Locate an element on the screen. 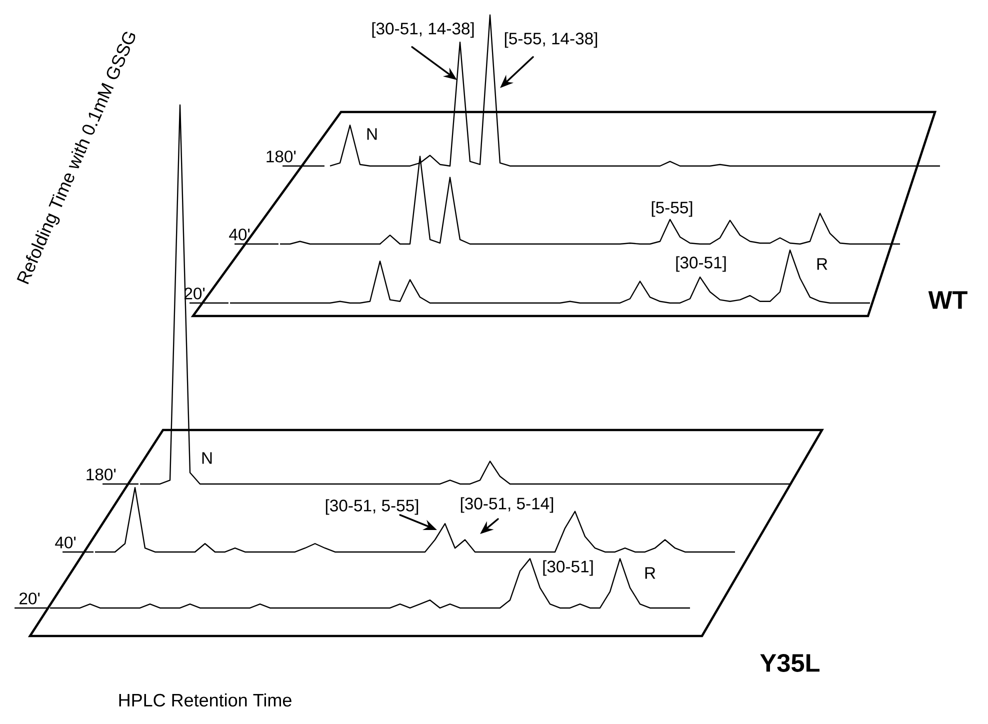 The image size is (988, 724). x-axis-title: HPLC Retention Time is located at coordinates (205, 700).